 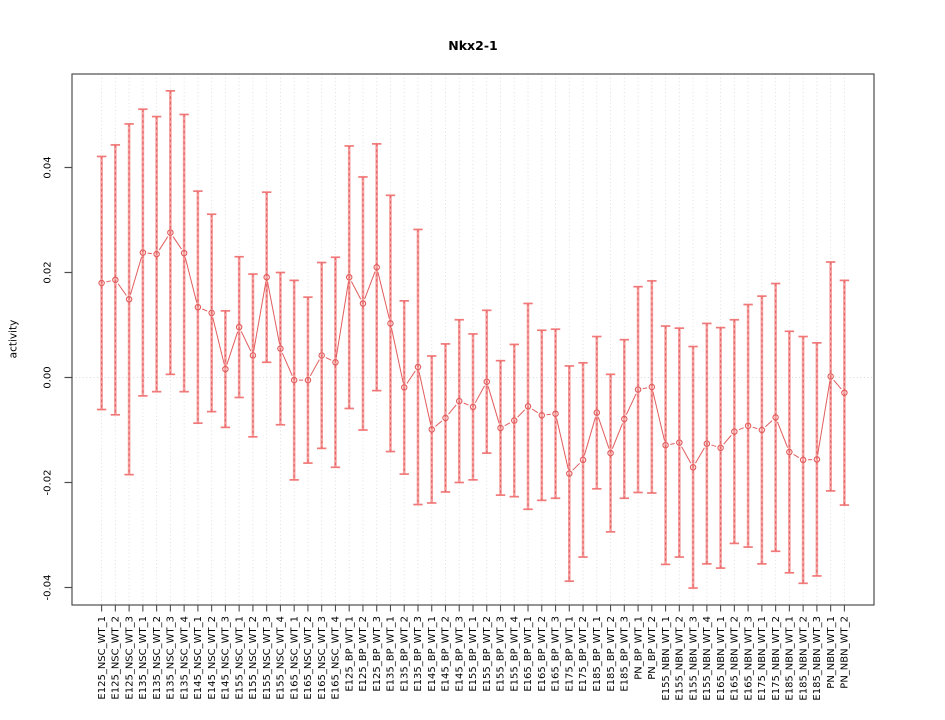 I want to click on svg-text: E135_BP_WT_2, so click(x=404, y=654).